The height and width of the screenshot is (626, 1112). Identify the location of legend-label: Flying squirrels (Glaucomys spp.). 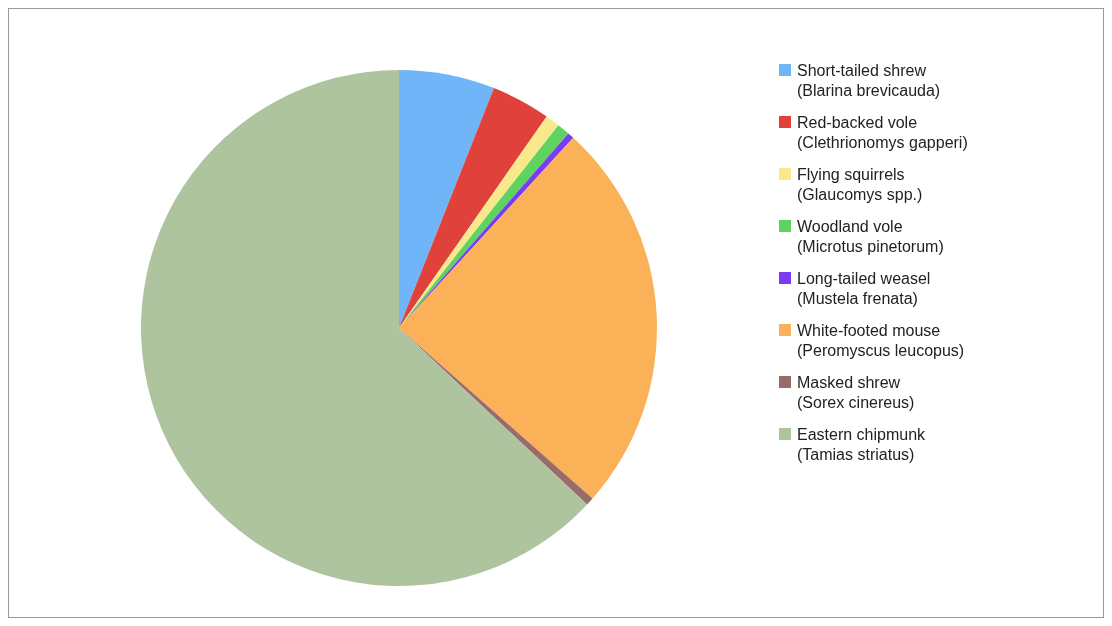
(860, 185).